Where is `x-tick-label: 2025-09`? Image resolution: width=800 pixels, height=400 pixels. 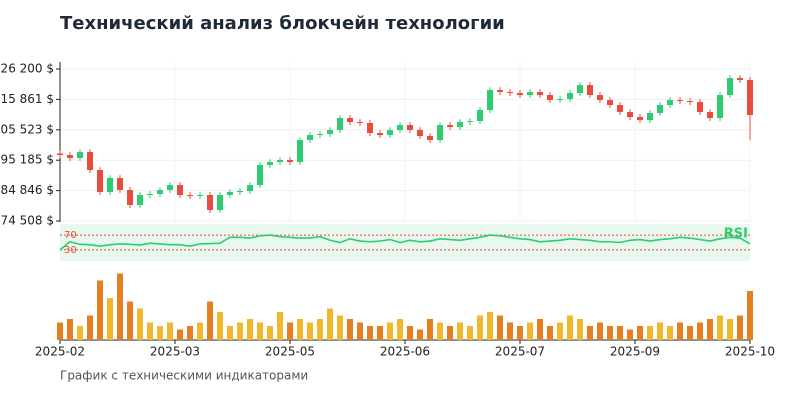 x-tick-label: 2025-09 is located at coordinates (635, 352).